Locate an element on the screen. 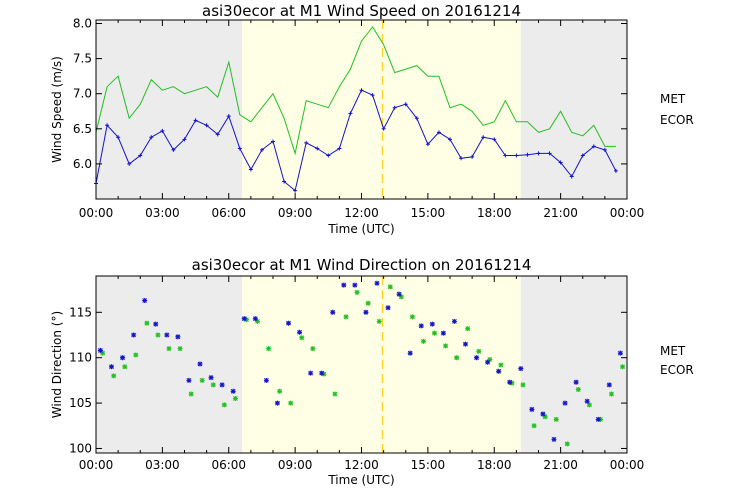  direction-x-tick-label: 06:00 is located at coordinates (228, 465).